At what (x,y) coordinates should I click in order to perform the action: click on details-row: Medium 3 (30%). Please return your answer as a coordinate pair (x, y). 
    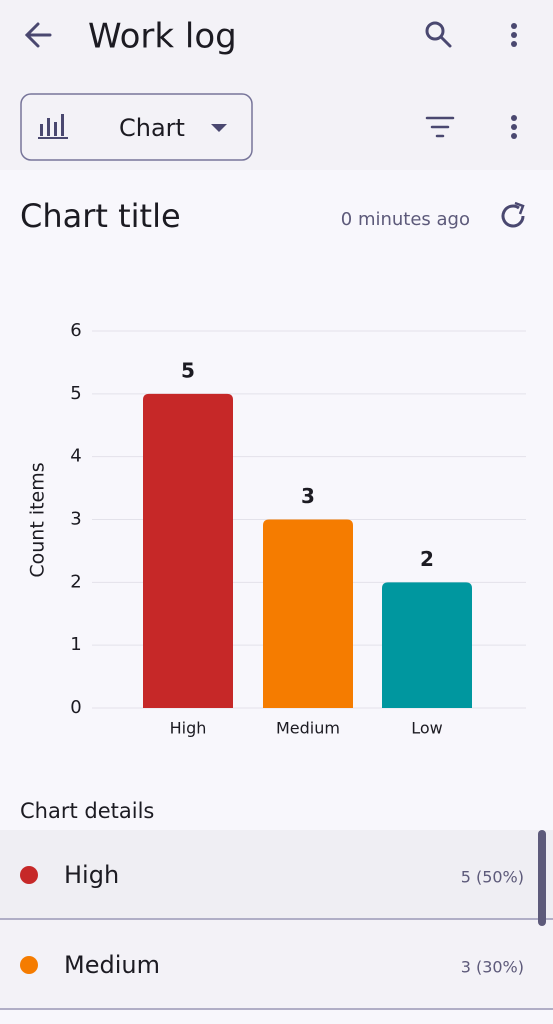
    Looking at the image, I should click on (276, 965).